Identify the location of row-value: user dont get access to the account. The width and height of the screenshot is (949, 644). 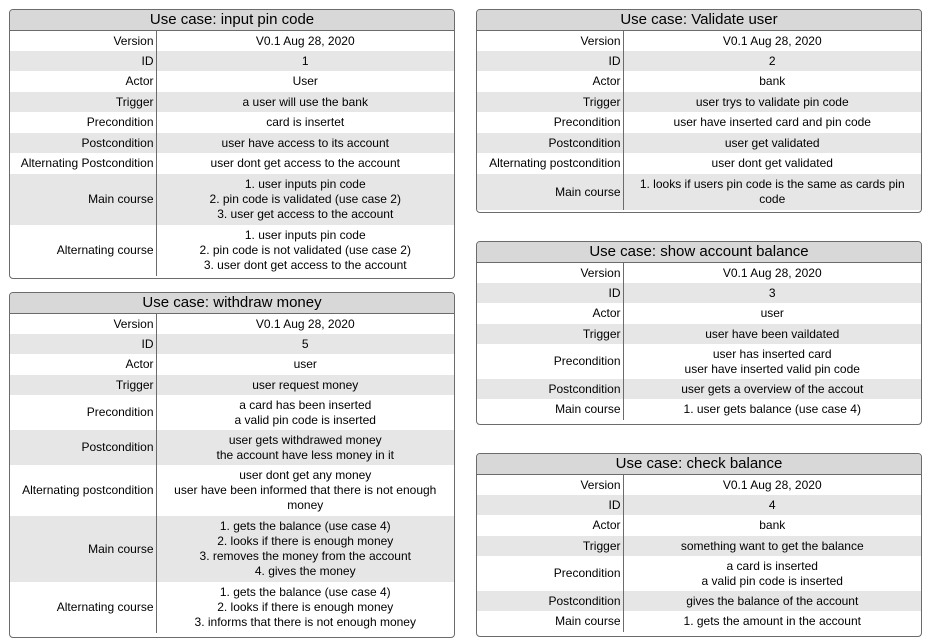
(305, 163).